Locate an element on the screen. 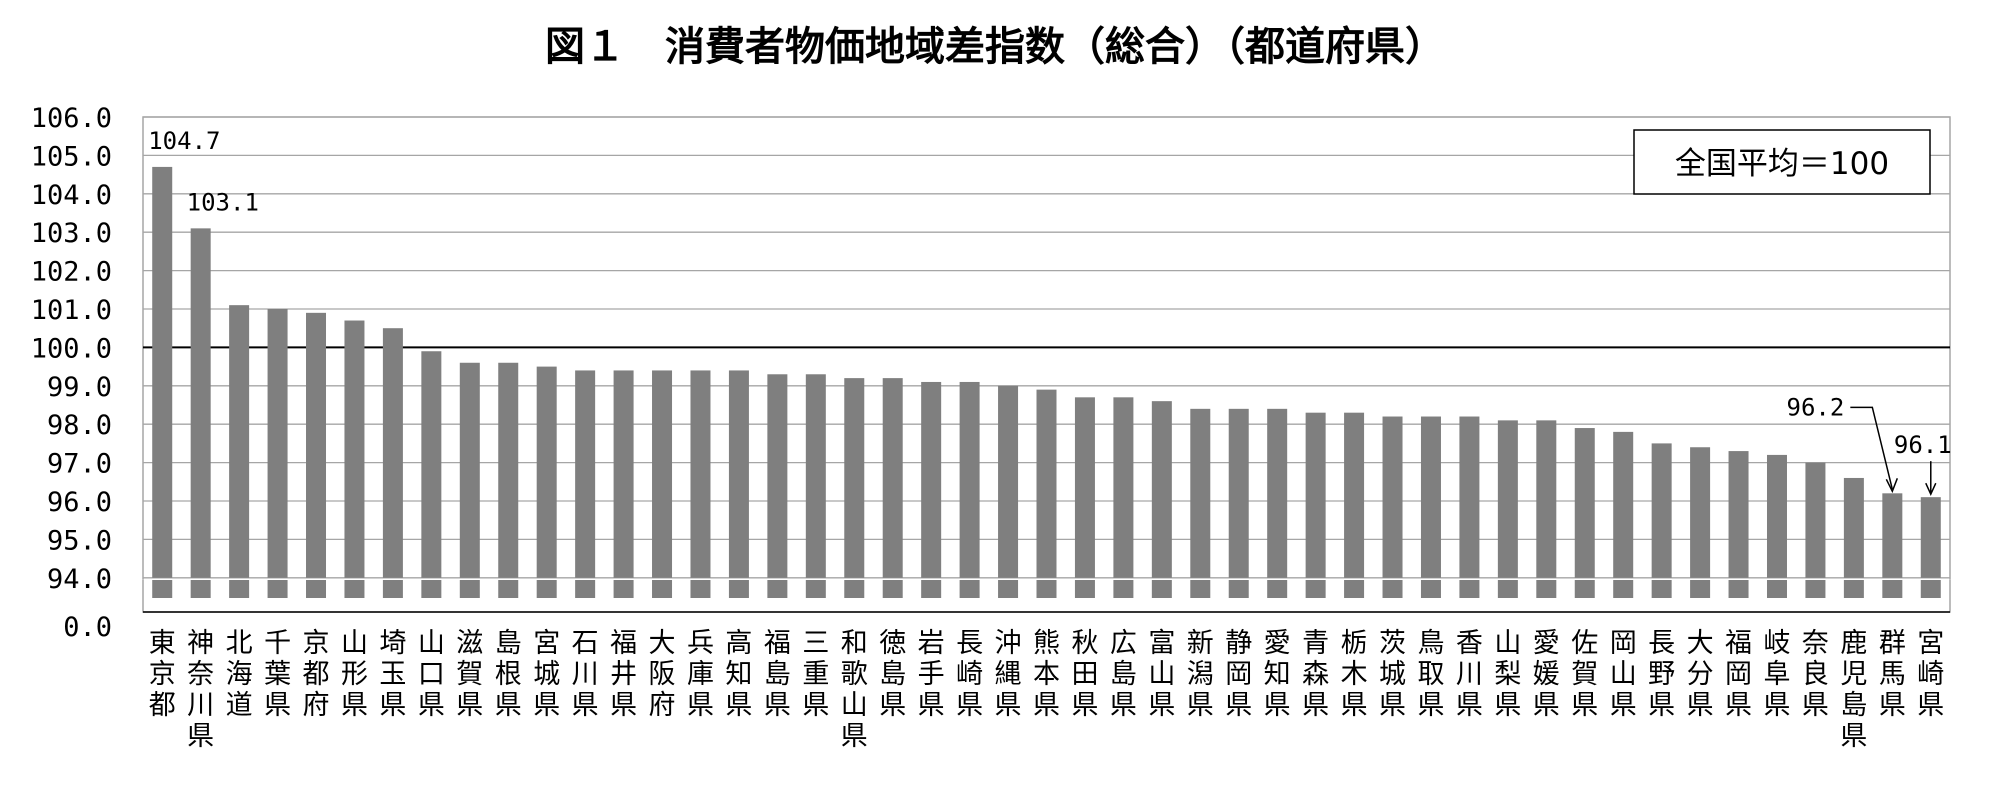 This screenshot has height=790, width=1990. y-tick-label: 99.0 is located at coordinates (79, 387).